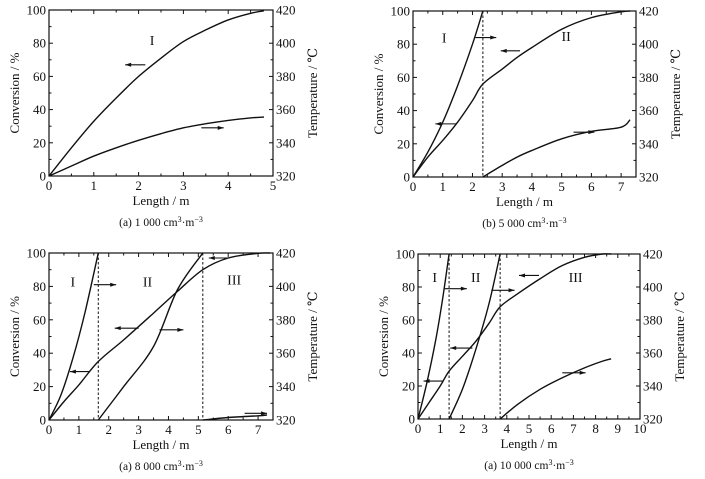 This screenshot has height=479, width=705. Describe the element at coordinates (180, 463) in the screenshot. I see `caption-superscript: 3` at that location.